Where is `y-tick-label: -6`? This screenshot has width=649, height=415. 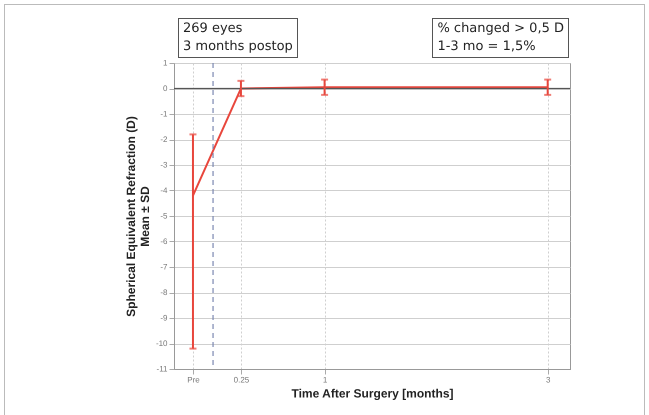 y-tick-label: -6 is located at coordinates (164, 241).